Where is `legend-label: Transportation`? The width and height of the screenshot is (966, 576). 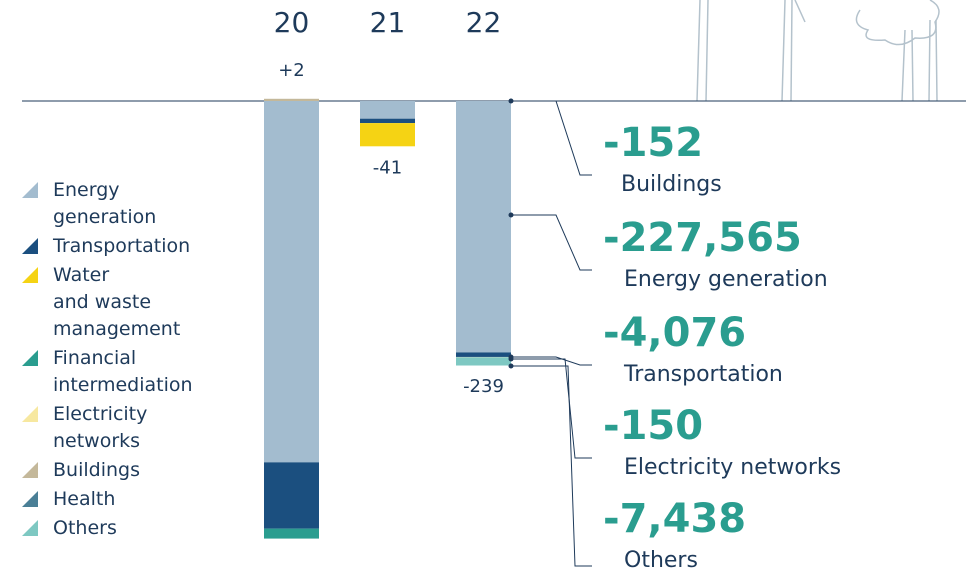
legend-label: Transportation is located at coordinates (122, 246).